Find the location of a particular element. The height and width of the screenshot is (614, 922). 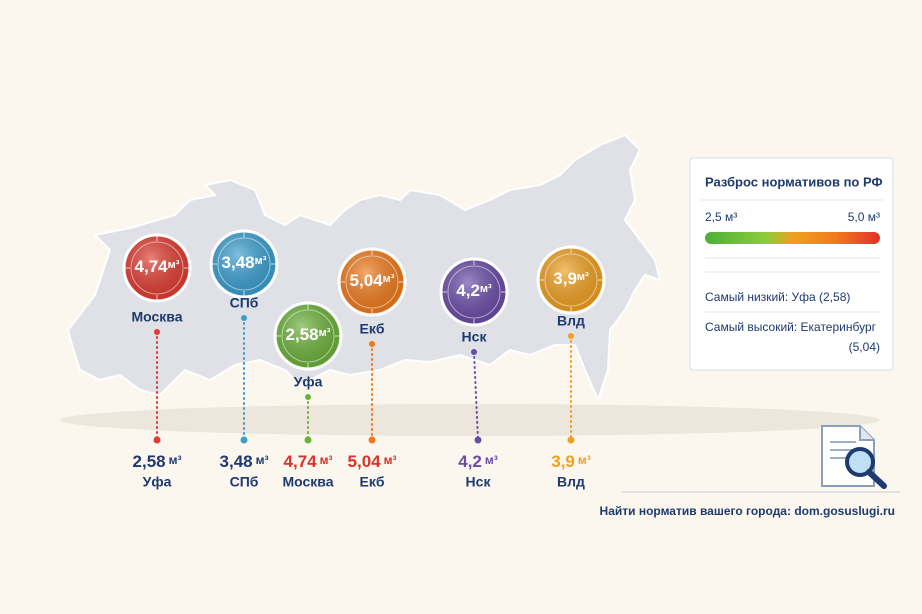

city-label: Влд is located at coordinates (571, 321).